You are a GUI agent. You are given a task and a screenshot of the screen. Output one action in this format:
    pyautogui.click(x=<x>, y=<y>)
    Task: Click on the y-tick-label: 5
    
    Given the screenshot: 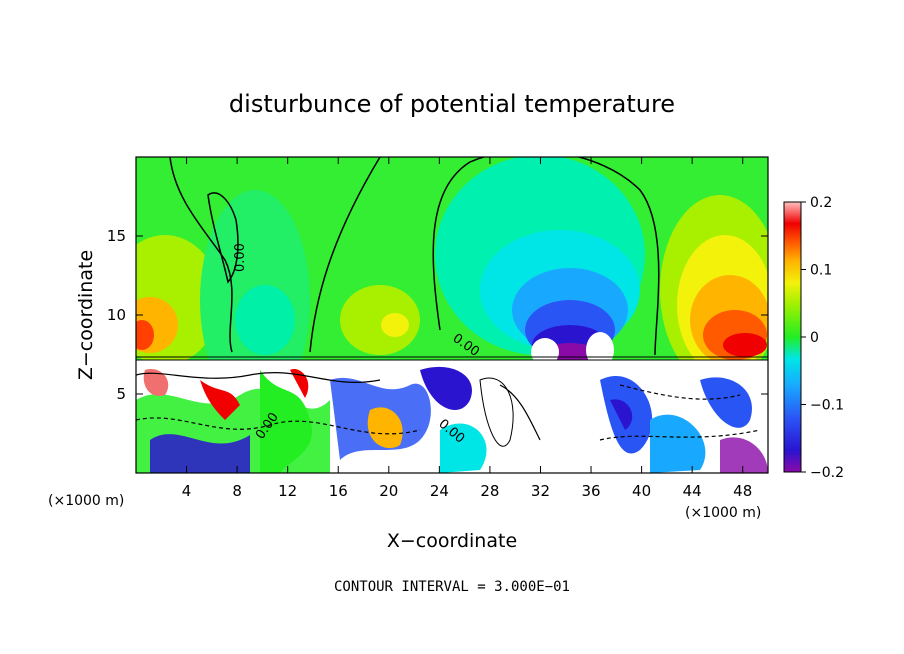 What is the action you would take?
    pyautogui.click(x=121, y=394)
    